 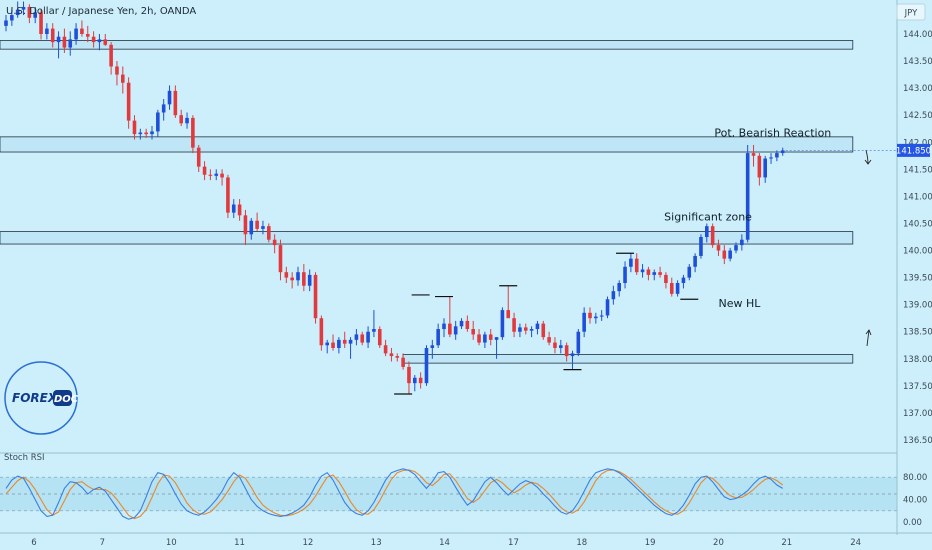 What do you see at coordinates (917, 414) in the screenshot?
I see `price-tick-14: 137.000` at bounding box center [917, 414].